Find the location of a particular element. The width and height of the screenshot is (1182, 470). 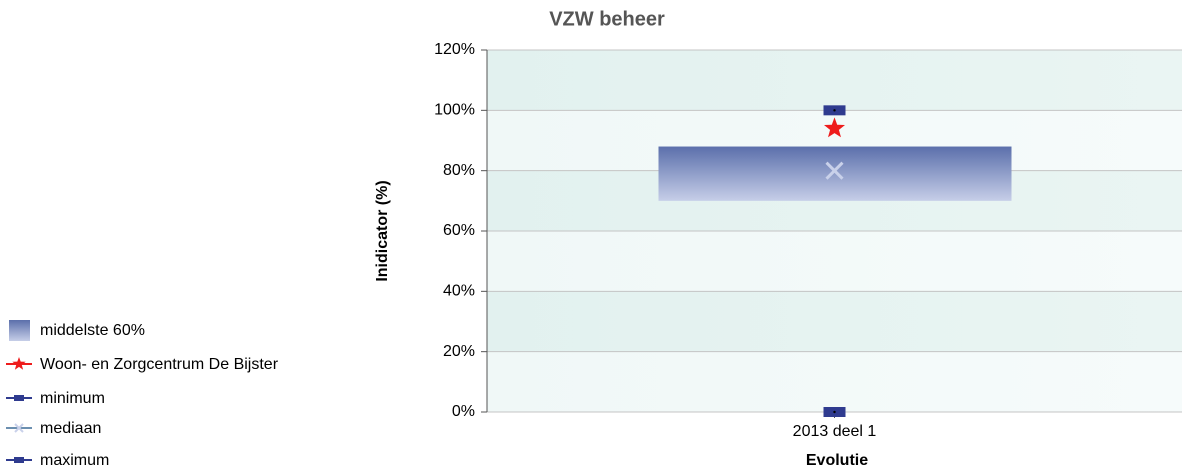

median-marker is located at coordinates (834, 170).